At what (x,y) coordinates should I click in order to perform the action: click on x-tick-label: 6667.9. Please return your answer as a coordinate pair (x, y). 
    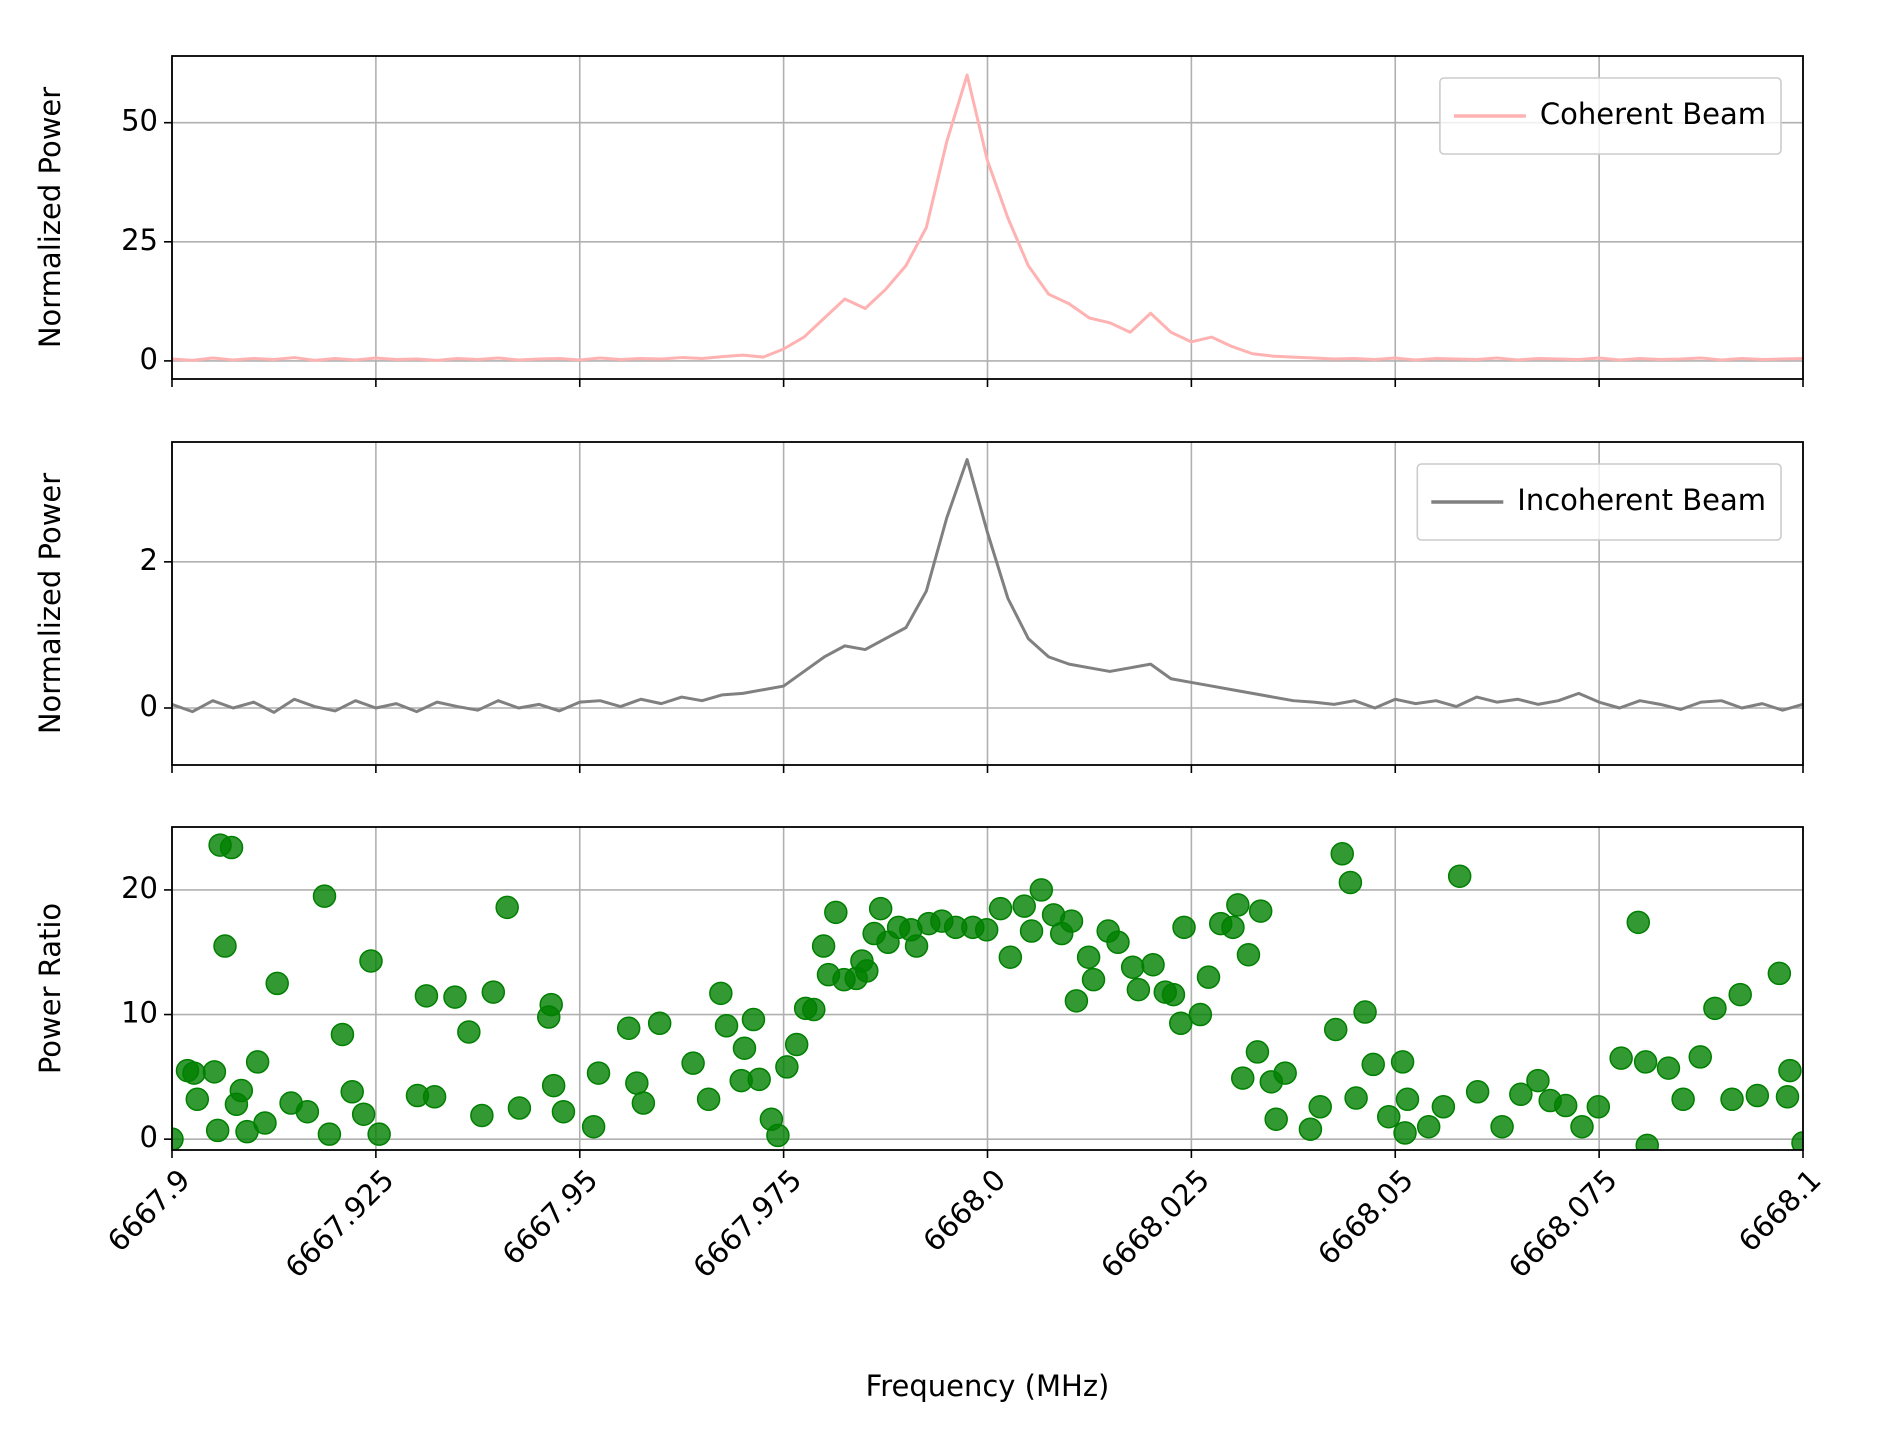
    Looking at the image, I should click on (149, 1211).